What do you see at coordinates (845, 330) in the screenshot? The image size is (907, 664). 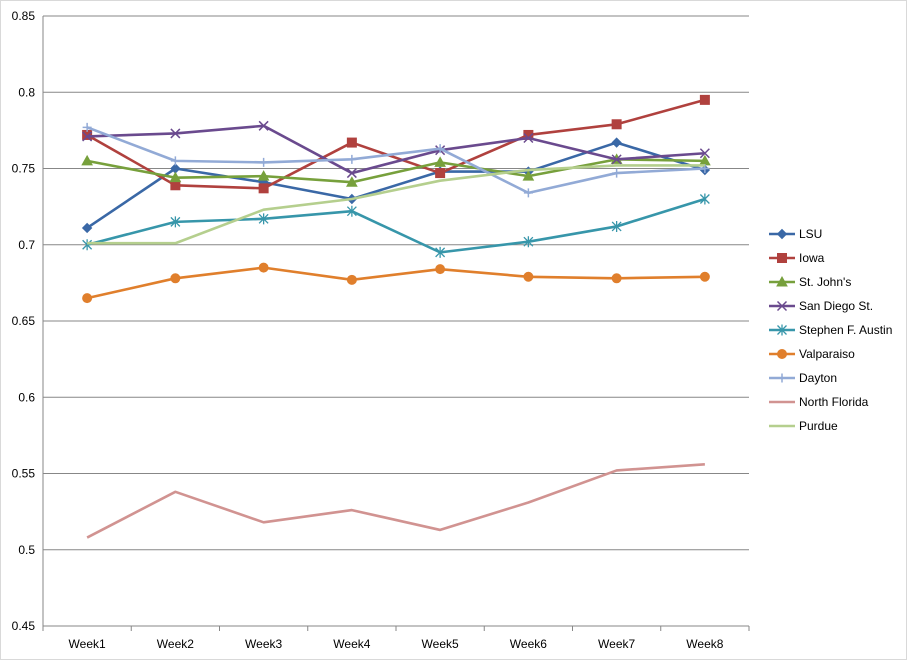 I see `legend-label: Stephen F. Austin` at bounding box center [845, 330].